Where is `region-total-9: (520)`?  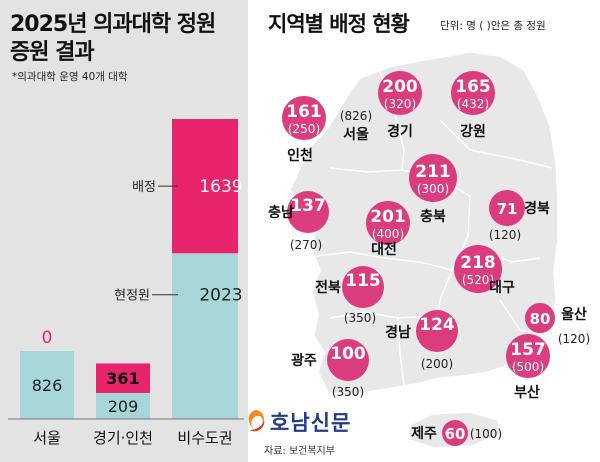
region-total-9: (520) is located at coordinates (478, 280).